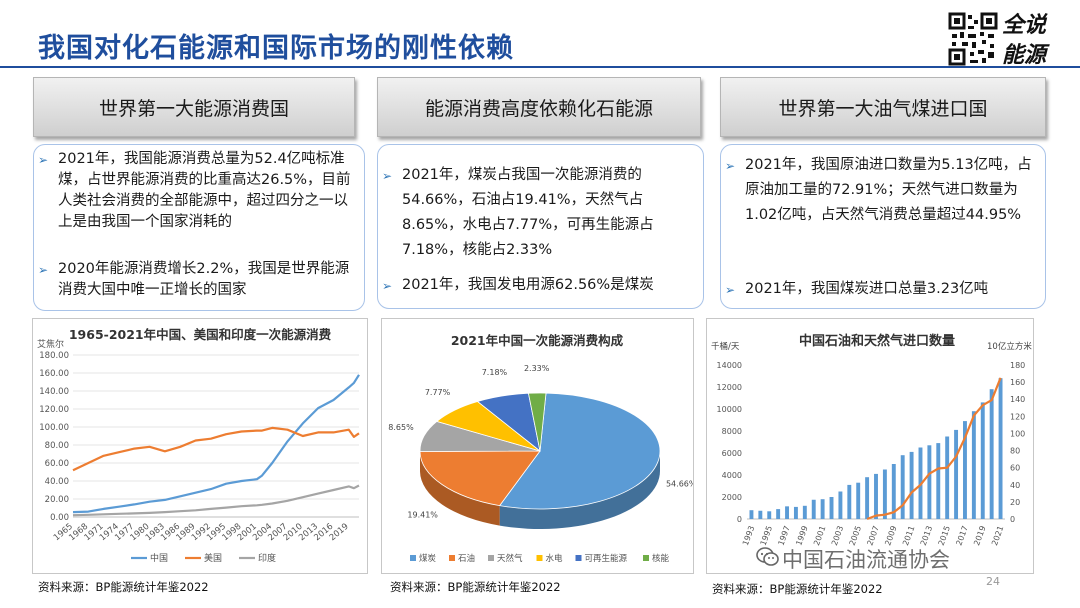  Describe the element at coordinates (510, 558) in the screenshot. I see `legend-label: 天然气` at that location.